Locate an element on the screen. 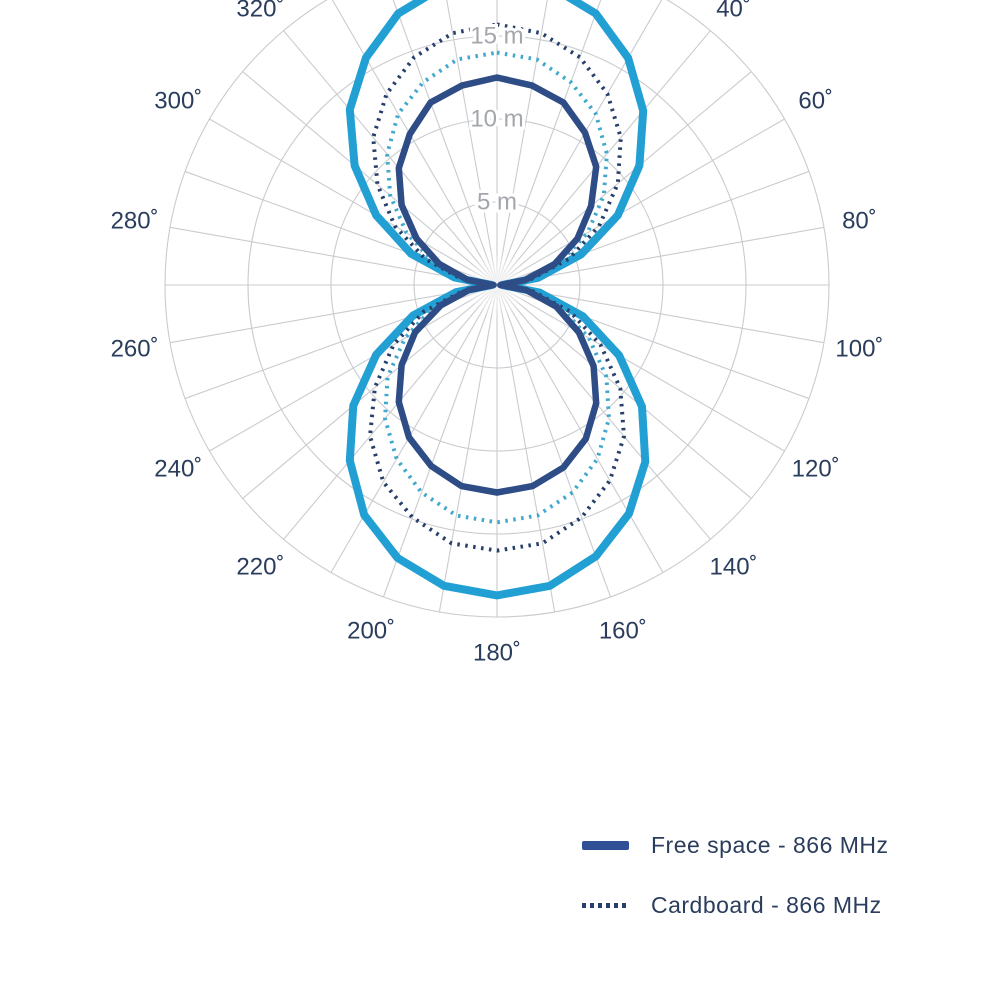  series-curve-light-blue-dotted is located at coordinates (497, 287).